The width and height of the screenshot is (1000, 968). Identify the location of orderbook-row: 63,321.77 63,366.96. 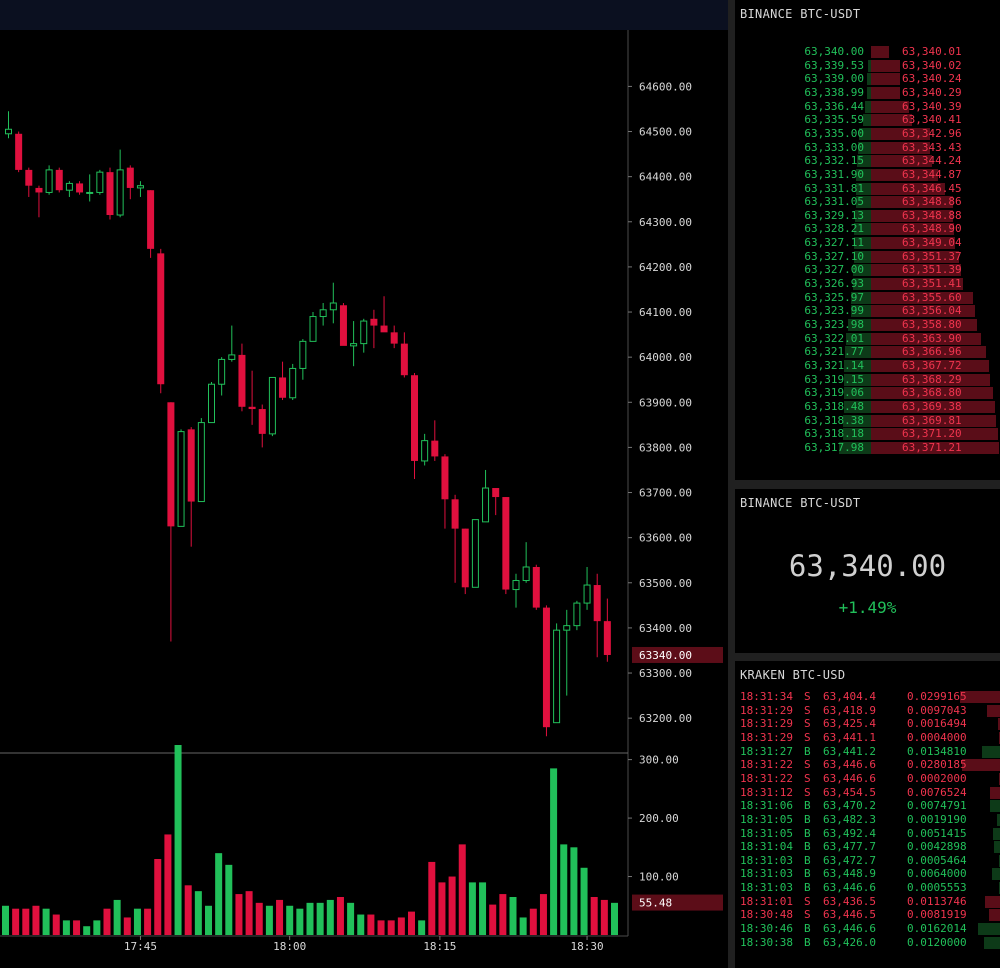
(867, 352).